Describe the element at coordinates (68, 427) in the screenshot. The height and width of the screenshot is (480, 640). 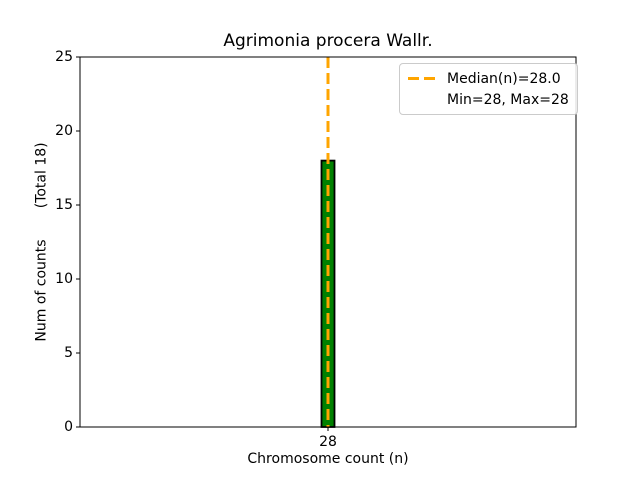
I see `y-tick-label: 0` at that location.